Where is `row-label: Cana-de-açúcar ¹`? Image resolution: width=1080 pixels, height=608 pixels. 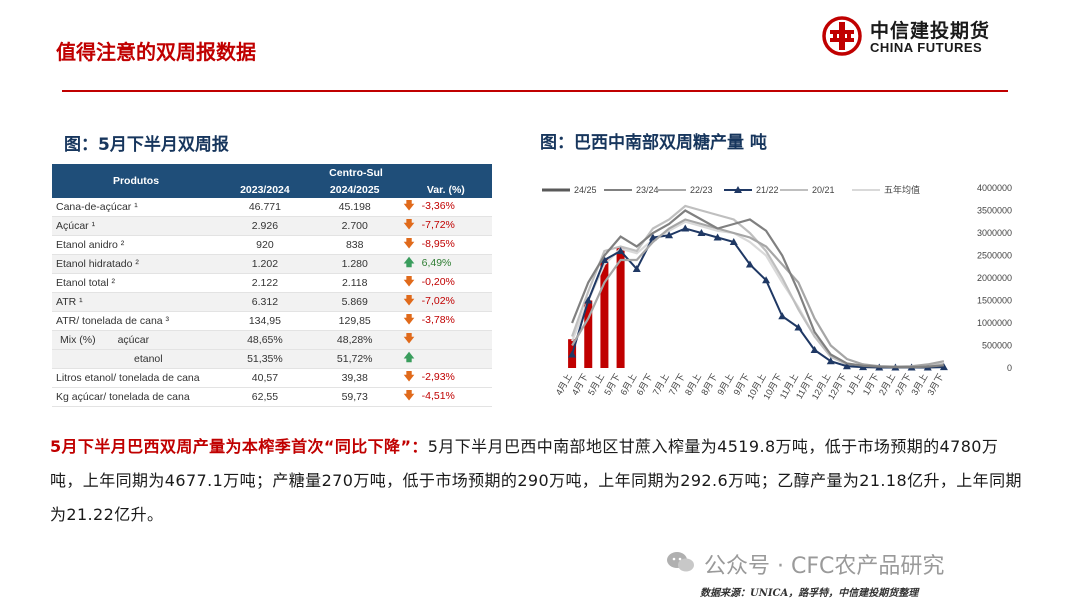 row-label: Cana-de-açúcar ¹ is located at coordinates (136, 207).